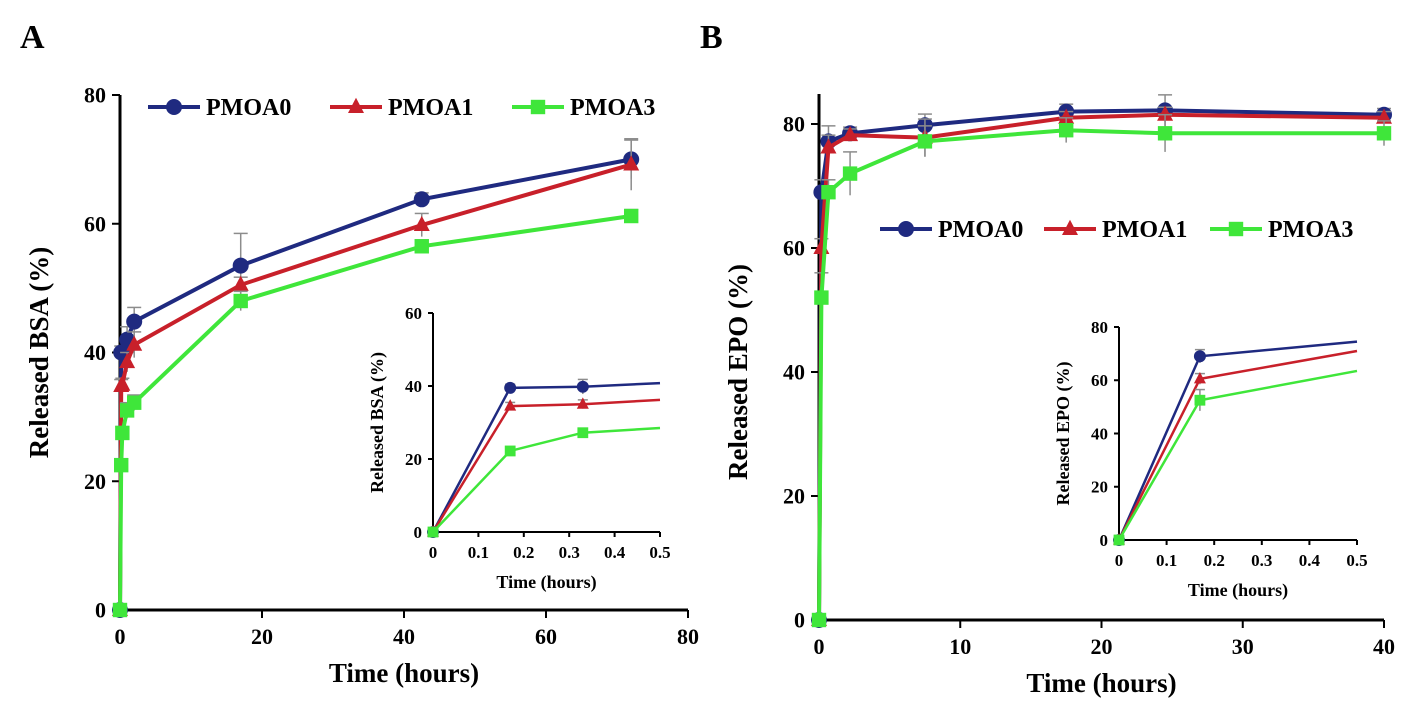 This screenshot has height=713, width=1418. Describe the element at coordinates (799, 620) in the screenshot. I see `y-tick-label: 0` at that location.